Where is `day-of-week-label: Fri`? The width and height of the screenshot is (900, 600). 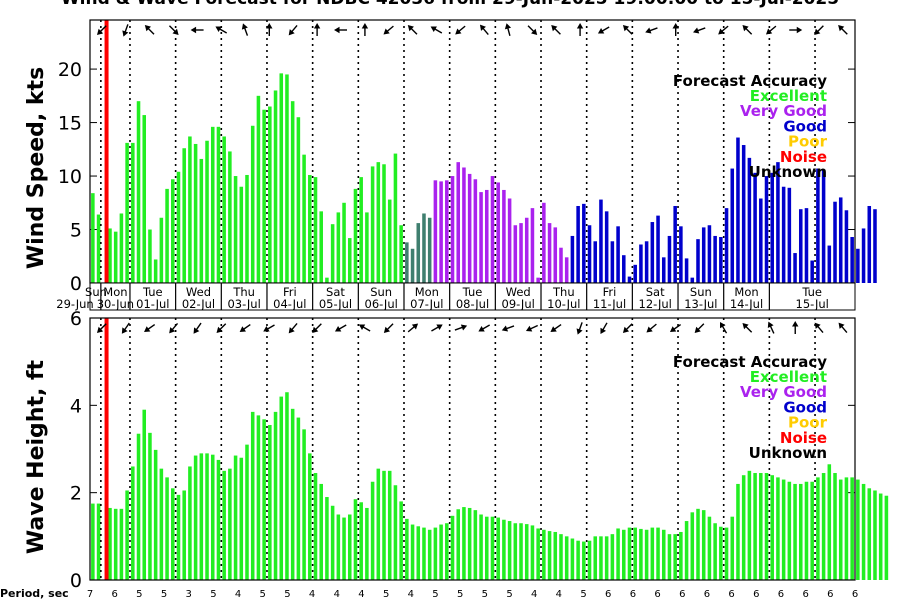 day-of-week-label: Fri is located at coordinates (610, 292).